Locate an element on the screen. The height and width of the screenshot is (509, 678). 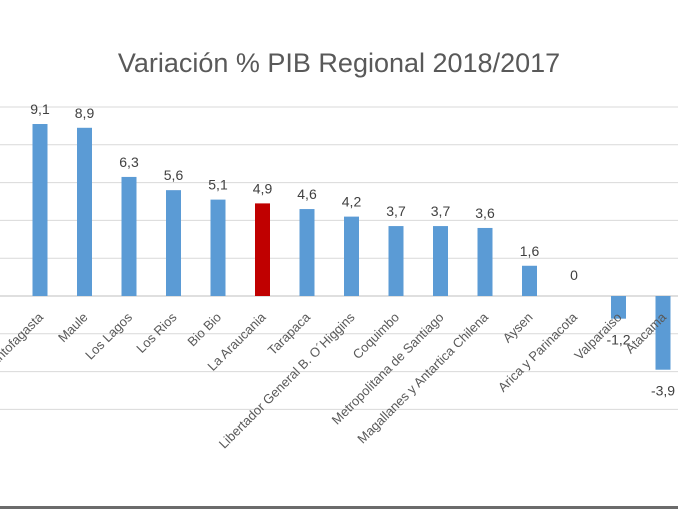
bar-los-lagos is located at coordinates (129, 236).